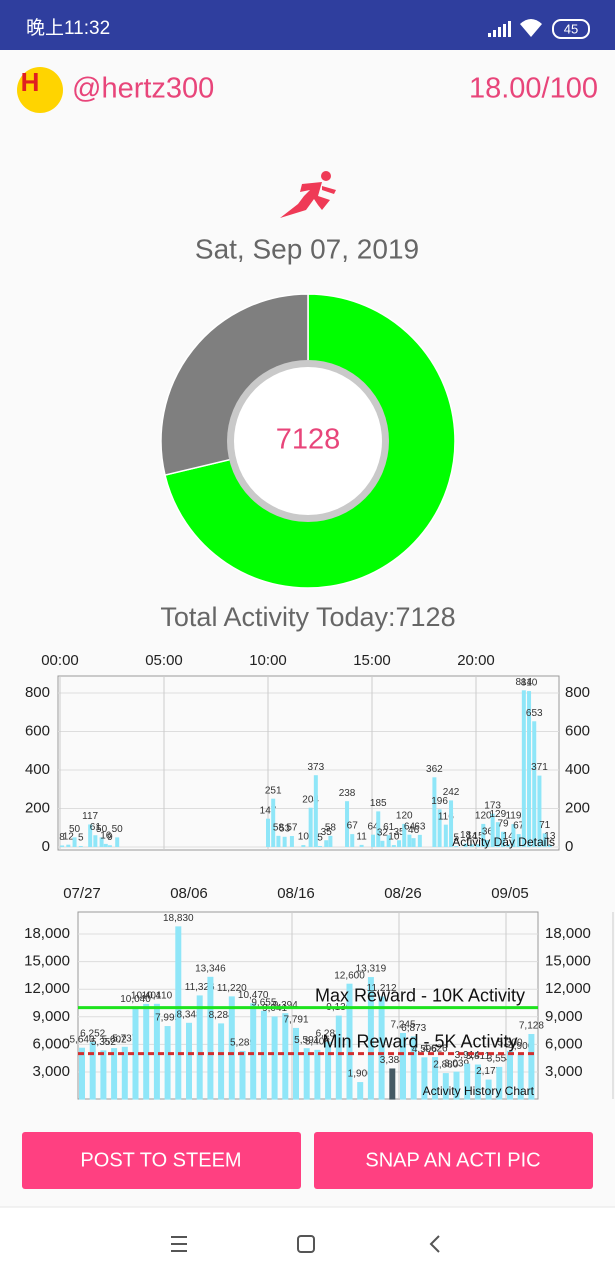 This screenshot has height=1280, width=615. I want to click on date: Sat, Sep 07, 2019, so click(307, 248).